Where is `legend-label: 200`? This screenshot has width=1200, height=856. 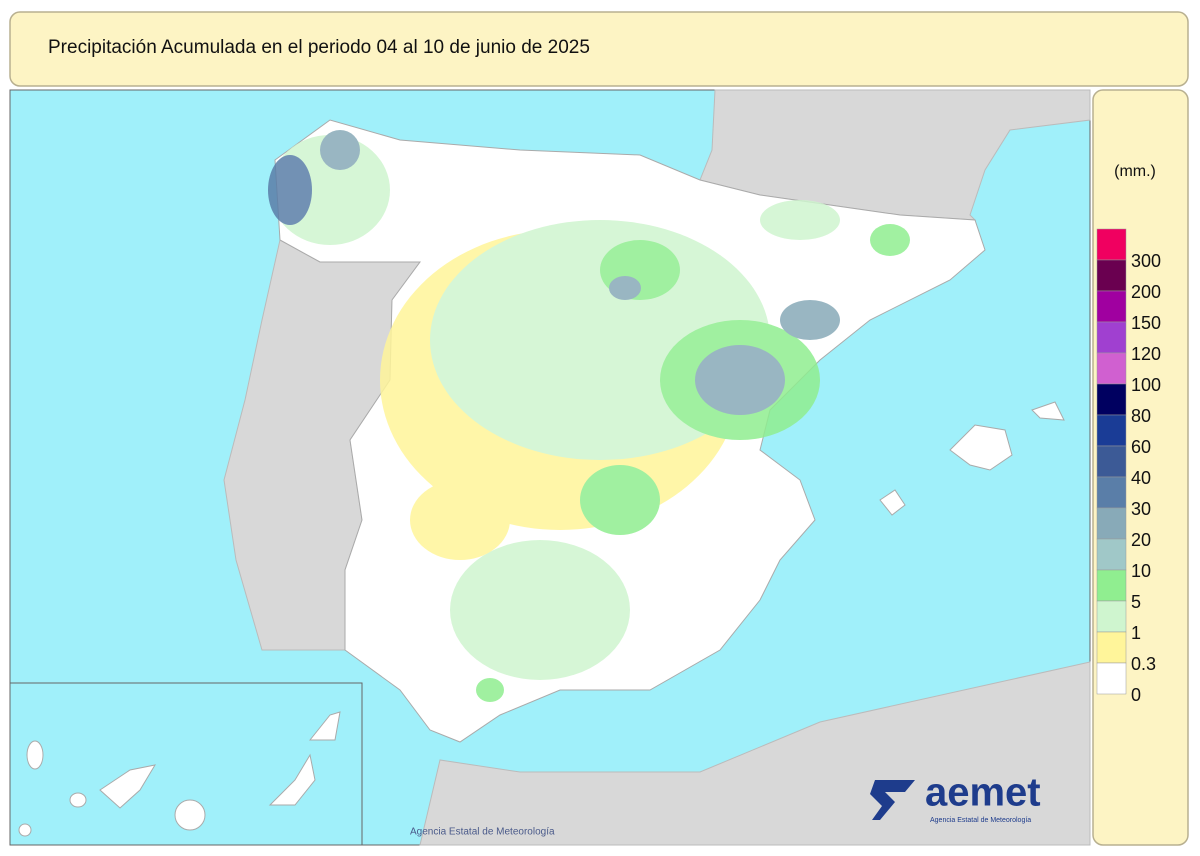 legend-label: 200 is located at coordinates (1146, 292).